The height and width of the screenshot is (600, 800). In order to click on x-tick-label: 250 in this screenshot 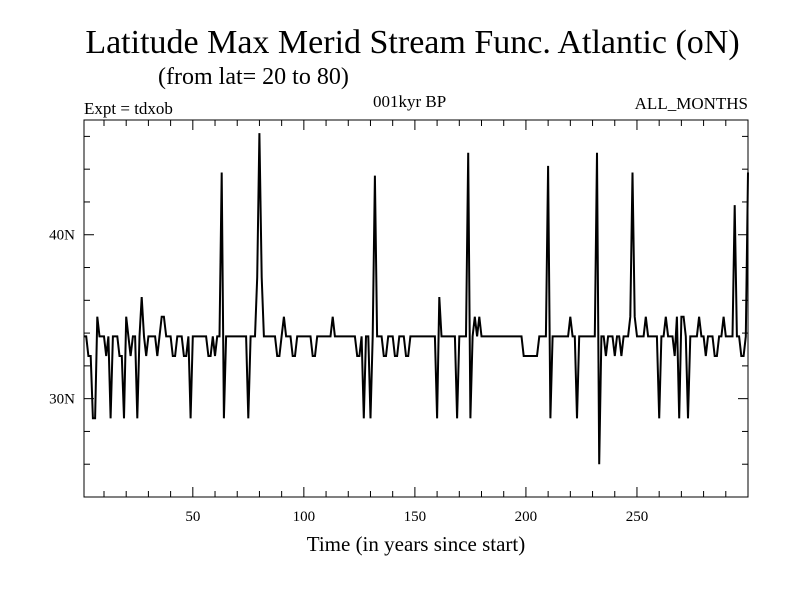, I will do `click(637, 517)`.